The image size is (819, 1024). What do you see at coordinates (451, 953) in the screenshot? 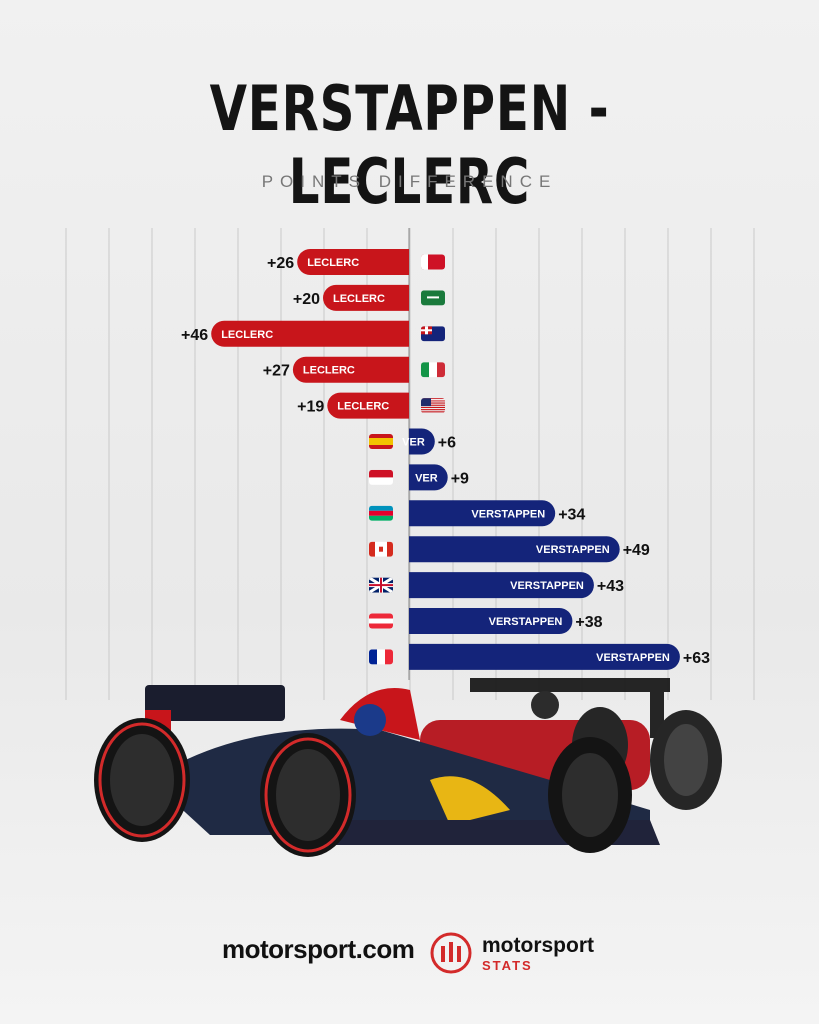
I see `motorsport-stats-icon` at bounding box center [451, 953].